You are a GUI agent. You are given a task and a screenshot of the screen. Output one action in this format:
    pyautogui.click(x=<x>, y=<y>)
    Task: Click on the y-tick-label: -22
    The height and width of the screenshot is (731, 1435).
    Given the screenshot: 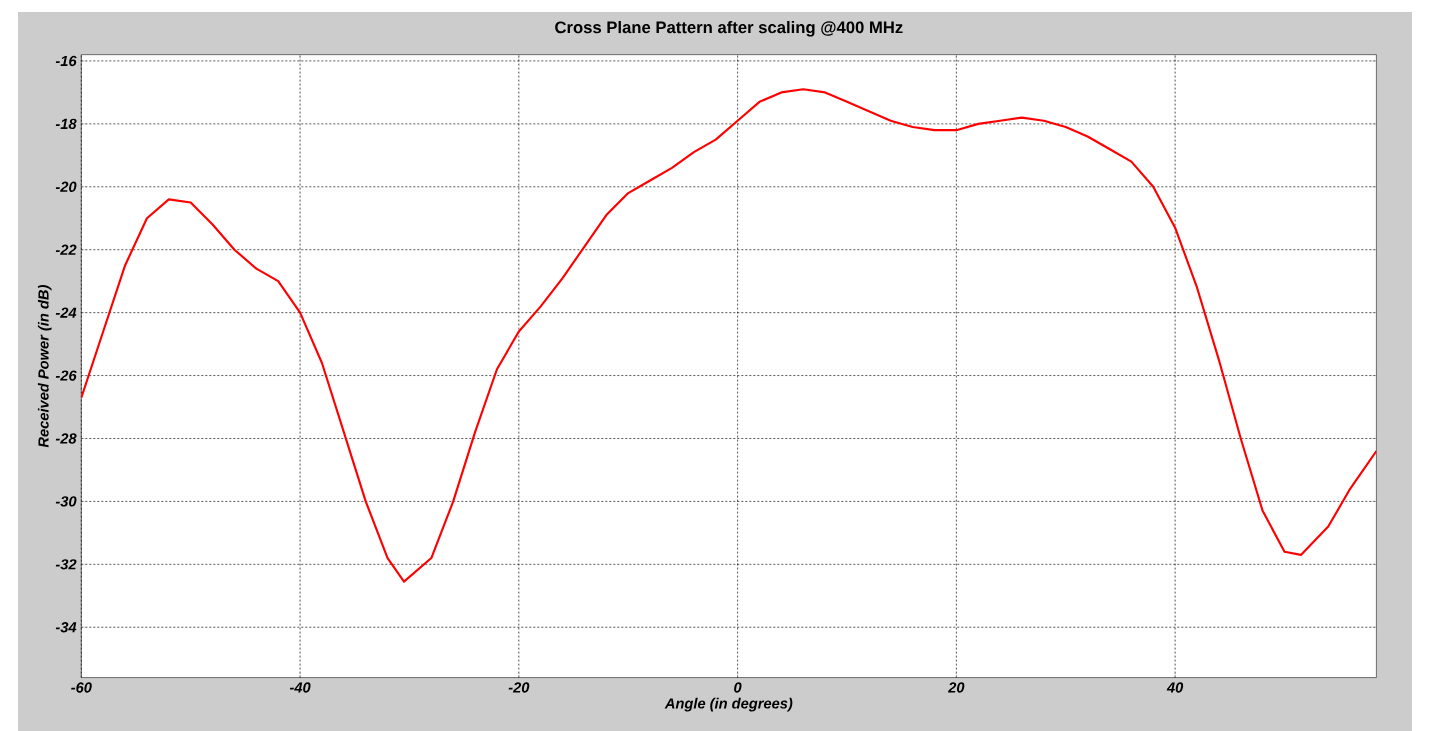 What is the action you would take?
    pyautogui.click(x=66, y=249)
    